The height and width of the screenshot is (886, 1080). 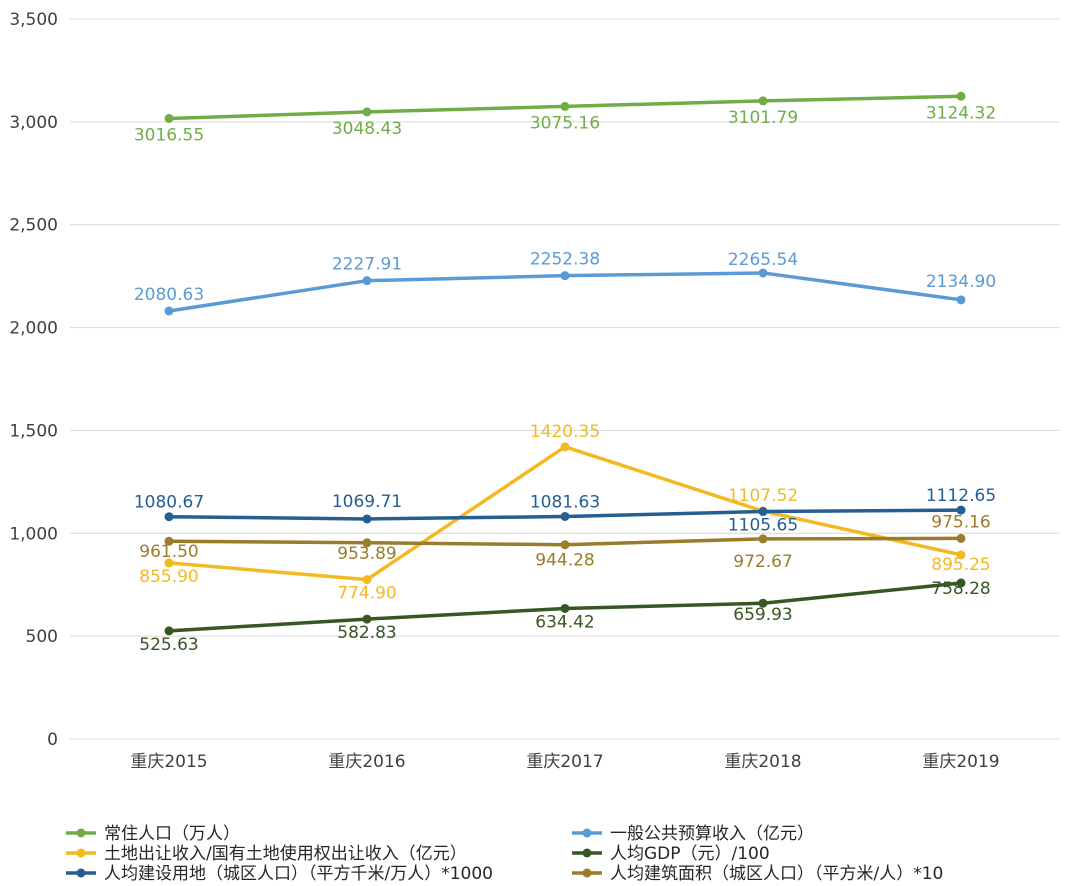 What do you see at coordinates (285, 853) in the screenshot?
I see `legend-label: 土地出让收入/国有土地使用权出让收入（亿元）` at bounding box center [285, 853].